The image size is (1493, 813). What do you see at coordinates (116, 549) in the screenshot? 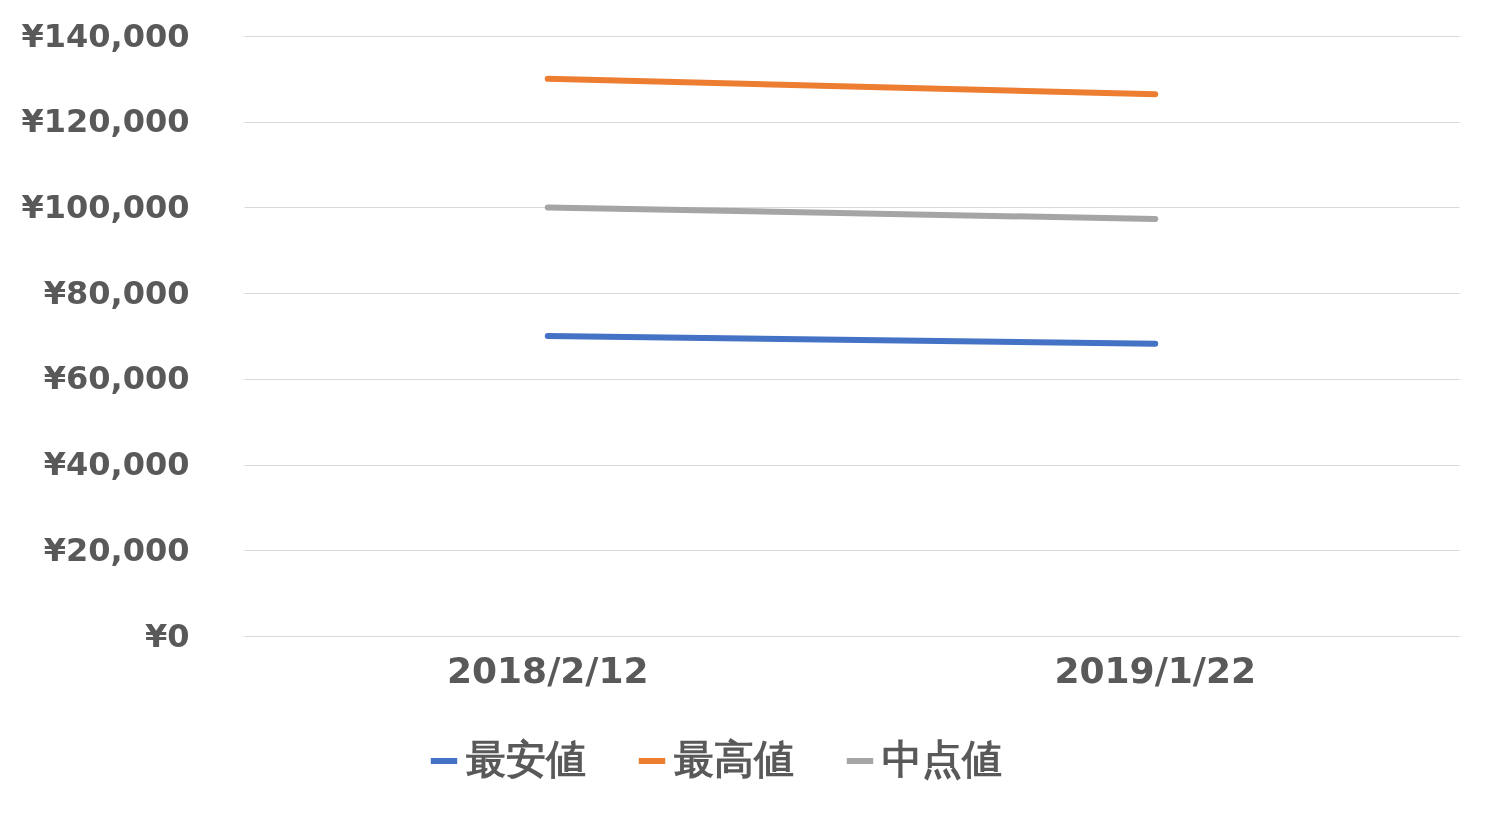
I see `y-tick-label: ¥20,000` at bounding box center [116, 549].